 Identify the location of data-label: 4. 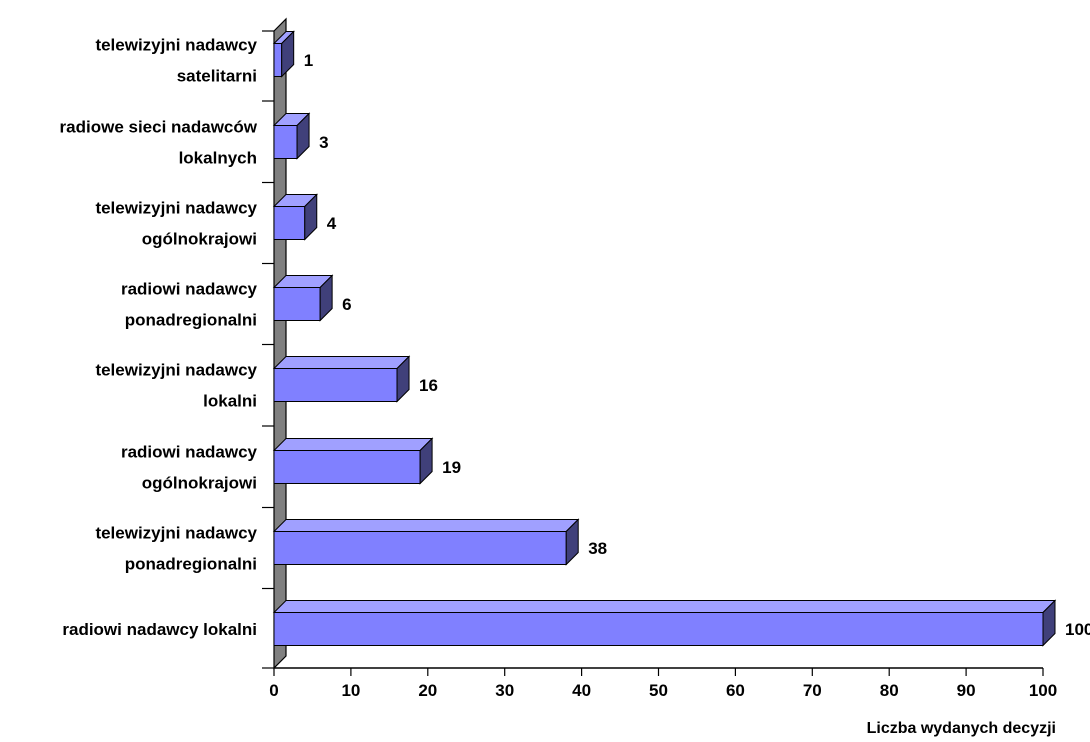
(332, 223).